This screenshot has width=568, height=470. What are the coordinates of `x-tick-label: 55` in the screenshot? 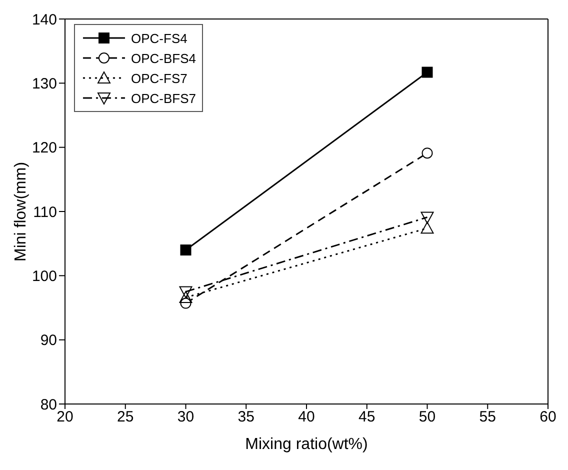 It's located at (487, 417).